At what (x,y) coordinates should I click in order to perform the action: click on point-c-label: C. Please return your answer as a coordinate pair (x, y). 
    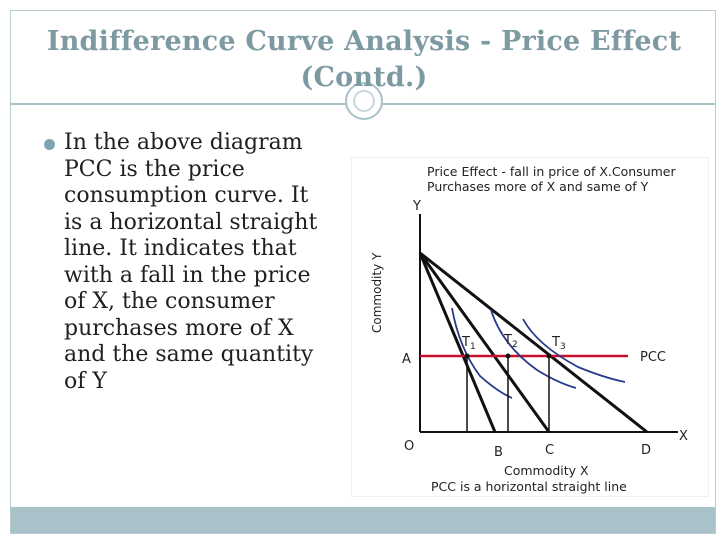
    Looking at the image, I should click on (549, 450).